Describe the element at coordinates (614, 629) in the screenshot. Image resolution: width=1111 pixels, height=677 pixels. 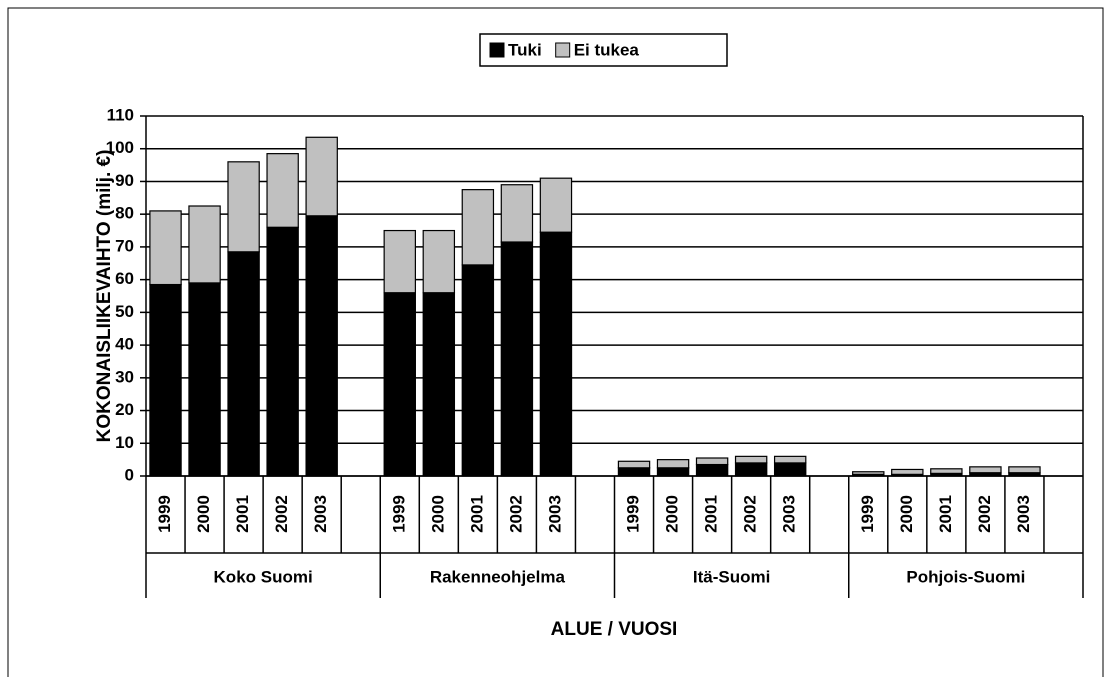
I see `x-axis-title: ALUE / VUOSI` at that location.